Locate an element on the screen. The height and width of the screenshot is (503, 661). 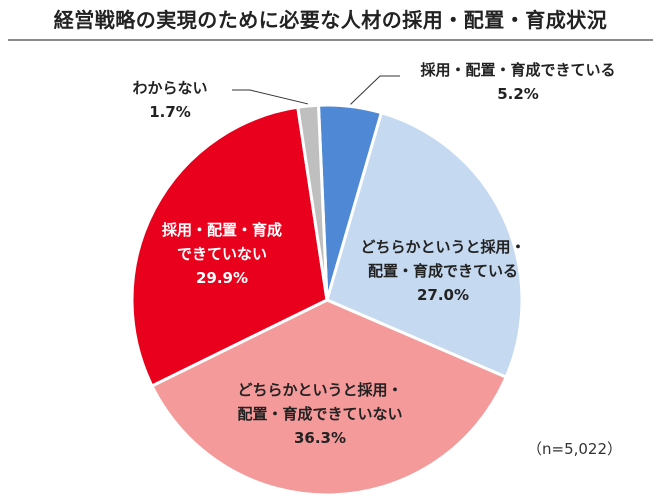
slice-label-0: 採用・配置・育成できている 5.2% is located at coordinates (518, 82).